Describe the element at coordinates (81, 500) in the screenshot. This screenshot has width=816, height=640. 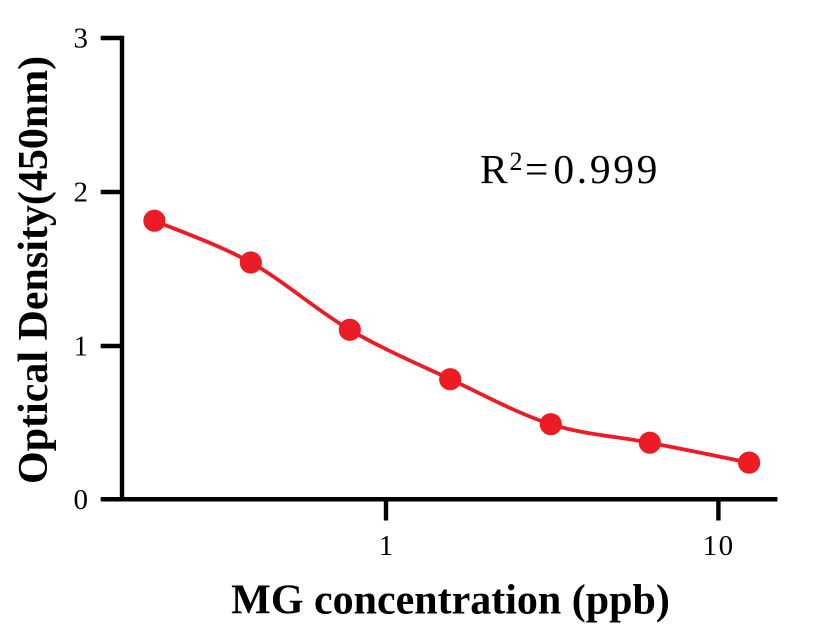
I see `svg-text: 0` at that location.